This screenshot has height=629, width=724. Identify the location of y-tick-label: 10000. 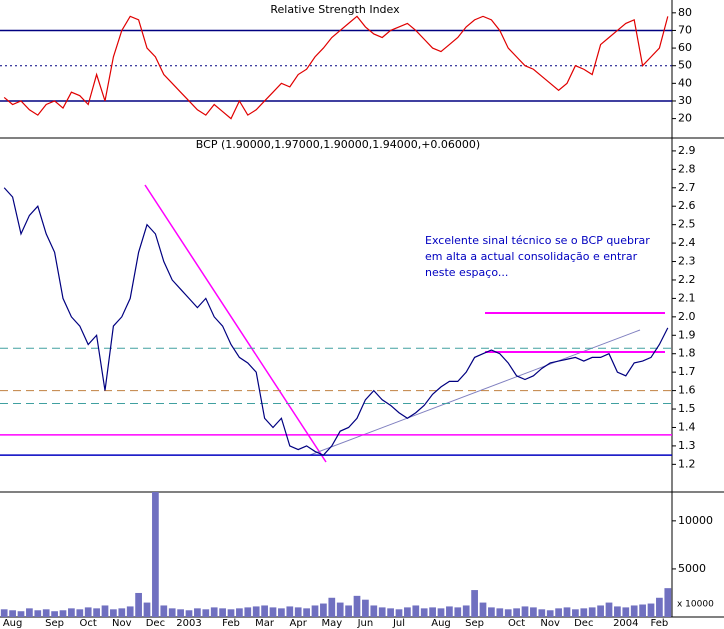
(695, 520).